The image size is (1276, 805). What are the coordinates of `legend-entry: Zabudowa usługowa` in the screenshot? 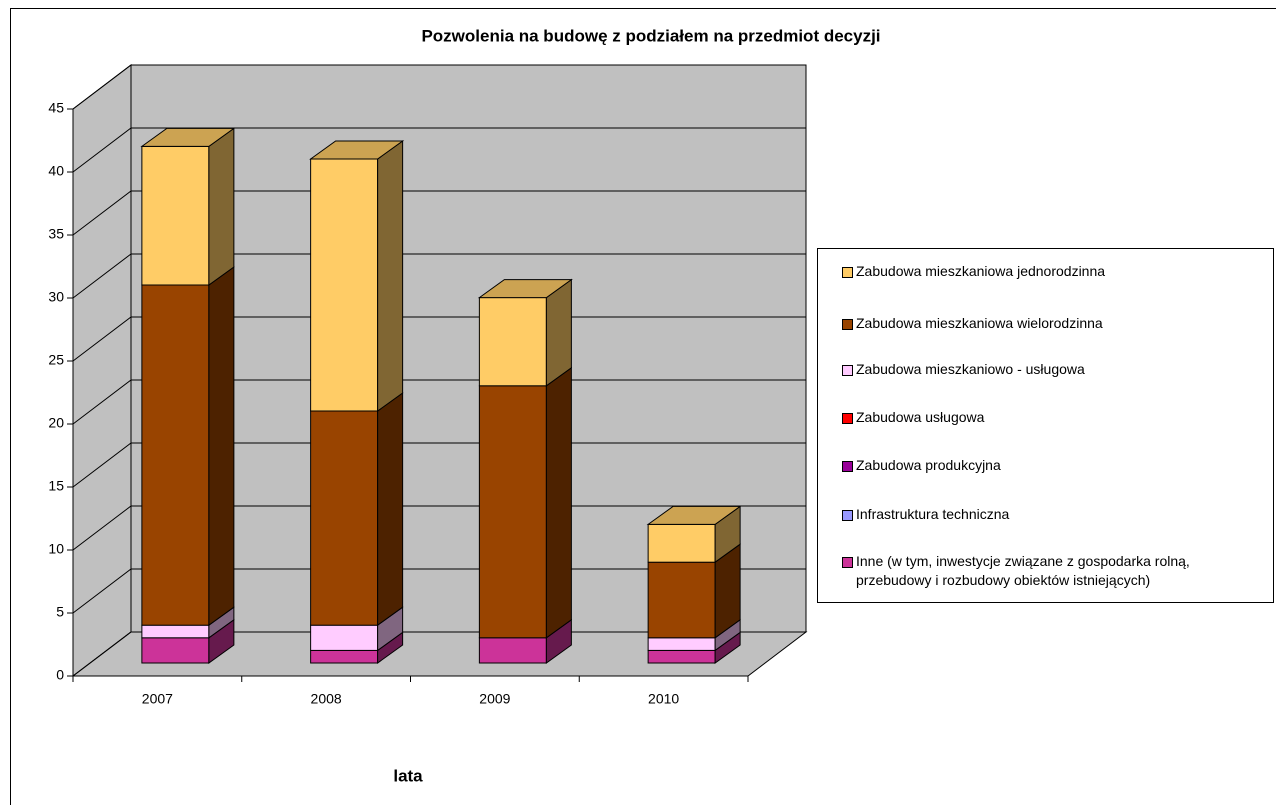 It's located at (1054, 417).